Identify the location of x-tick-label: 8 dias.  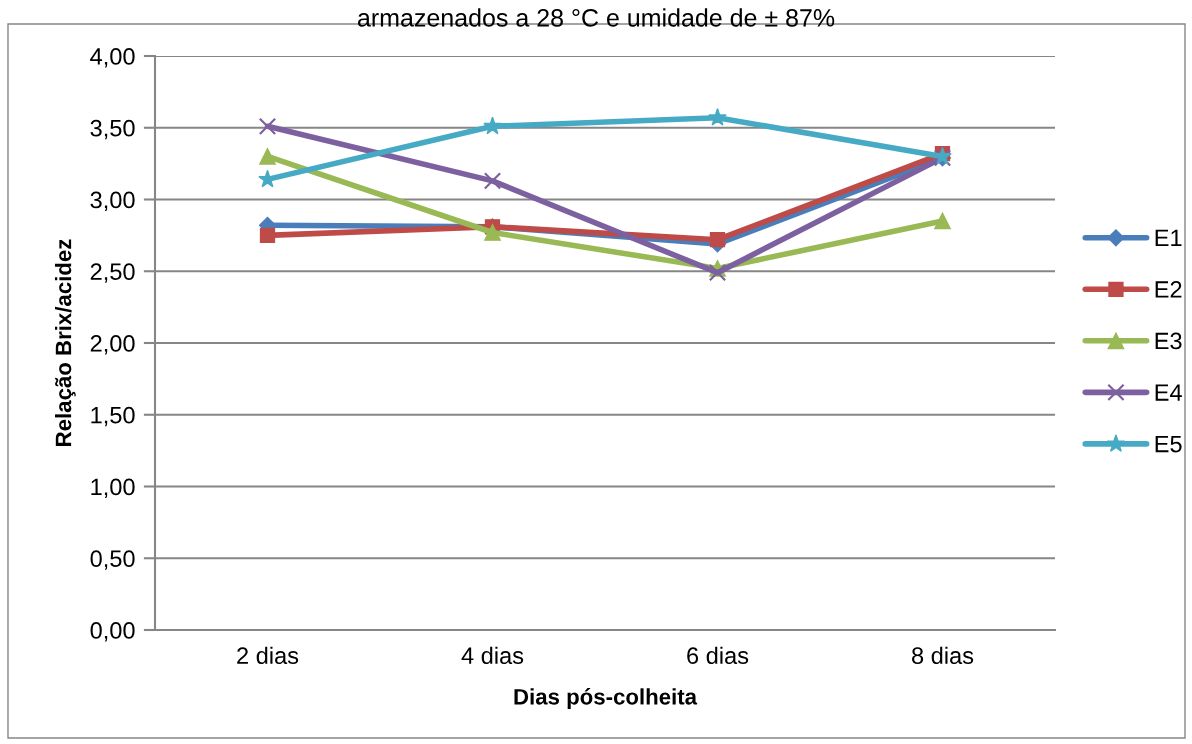
(943, 655).